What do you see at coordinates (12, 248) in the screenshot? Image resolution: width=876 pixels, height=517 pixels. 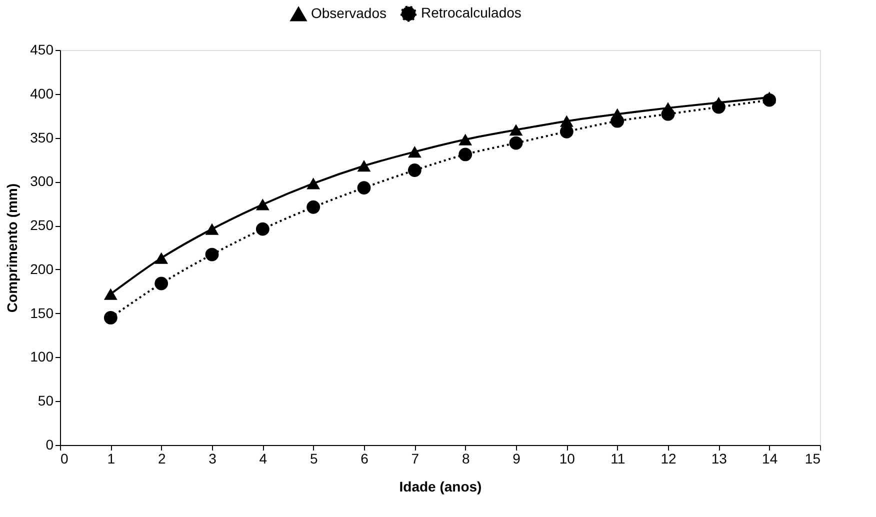 I see `y-axis-title: Comprimento (mm)` at bounding box center [12, 248].